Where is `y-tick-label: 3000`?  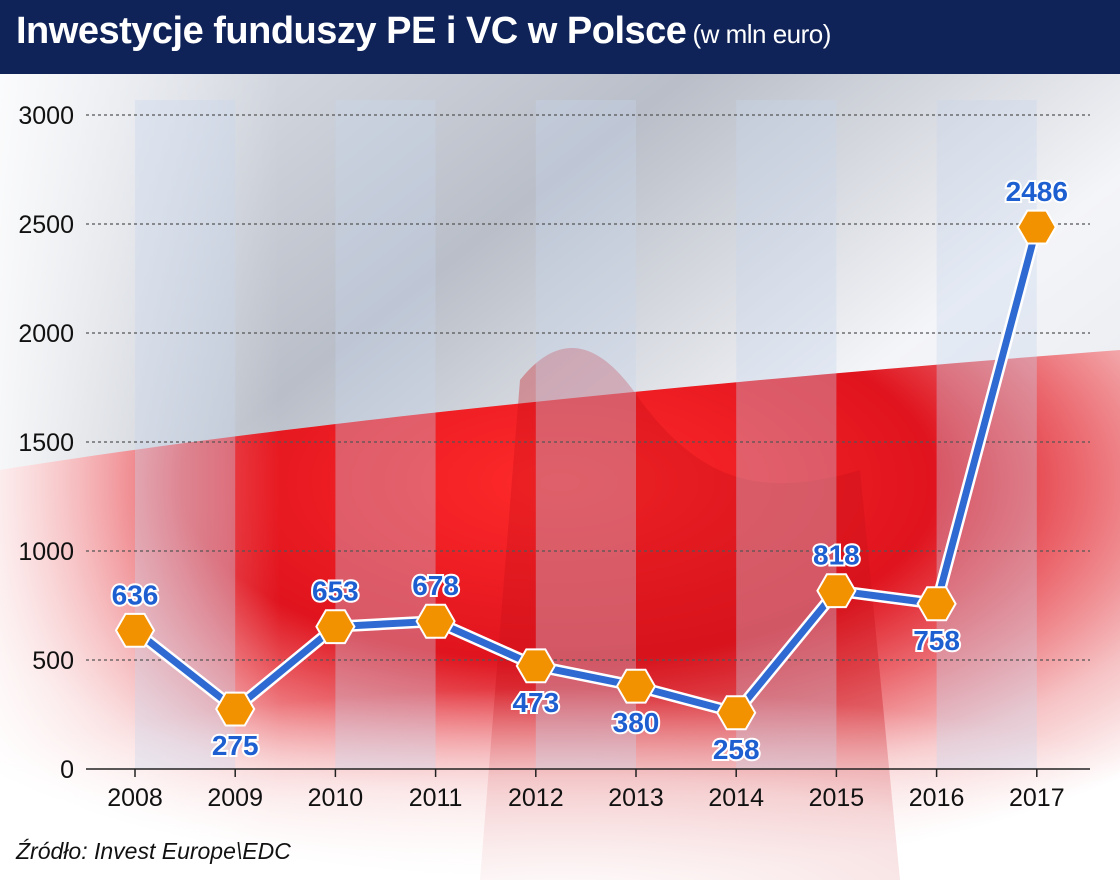
y-tick-label: 3000 is located at coordinates (46, 116).